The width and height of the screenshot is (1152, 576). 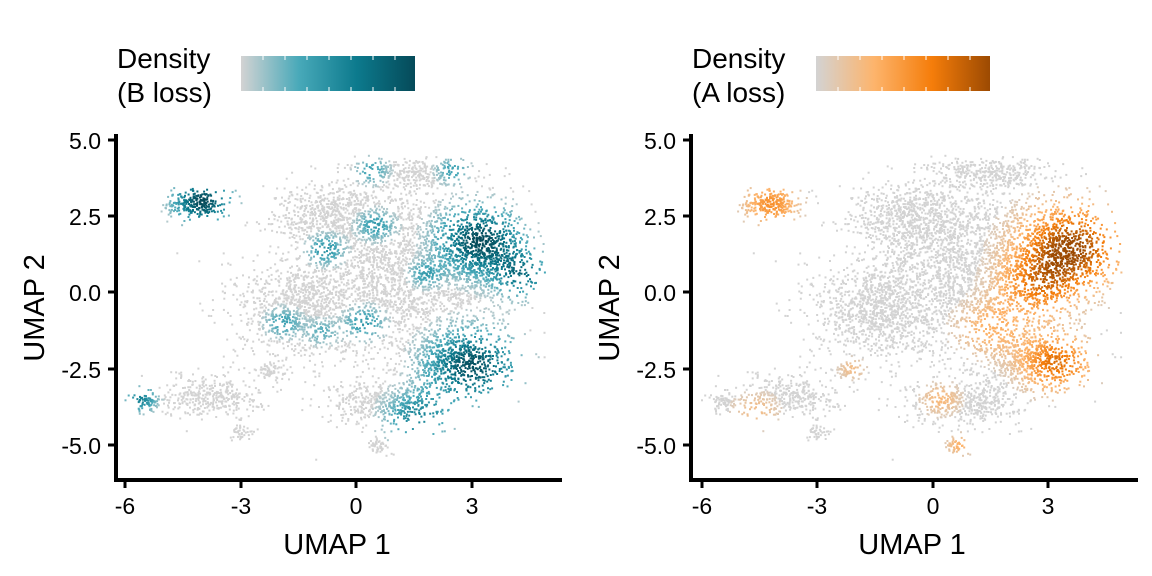 I want to click on legend-title-line2: (B loss), so click(x=164, y=92).